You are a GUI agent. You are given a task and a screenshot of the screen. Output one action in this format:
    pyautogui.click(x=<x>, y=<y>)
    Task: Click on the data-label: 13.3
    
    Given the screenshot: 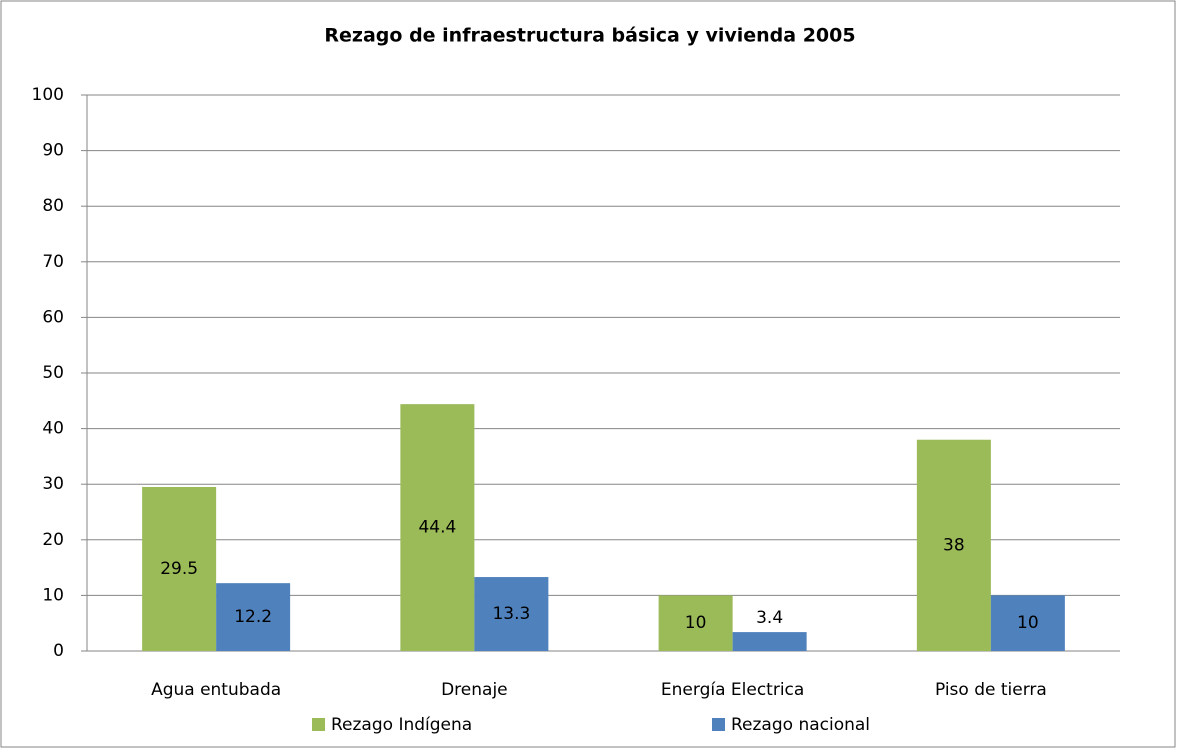 What is the action you would take?
    pyautogui.click(x=511, y=614)
    